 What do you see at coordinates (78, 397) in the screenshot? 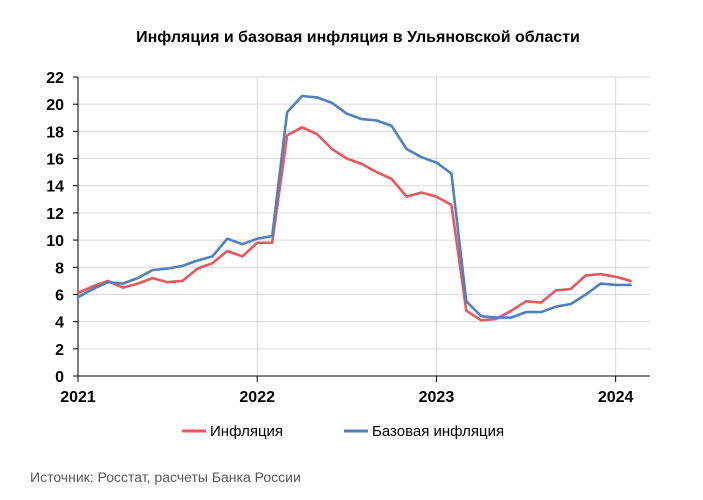
I see `x-tick-label: 2021` at bounding box center [78, 397].